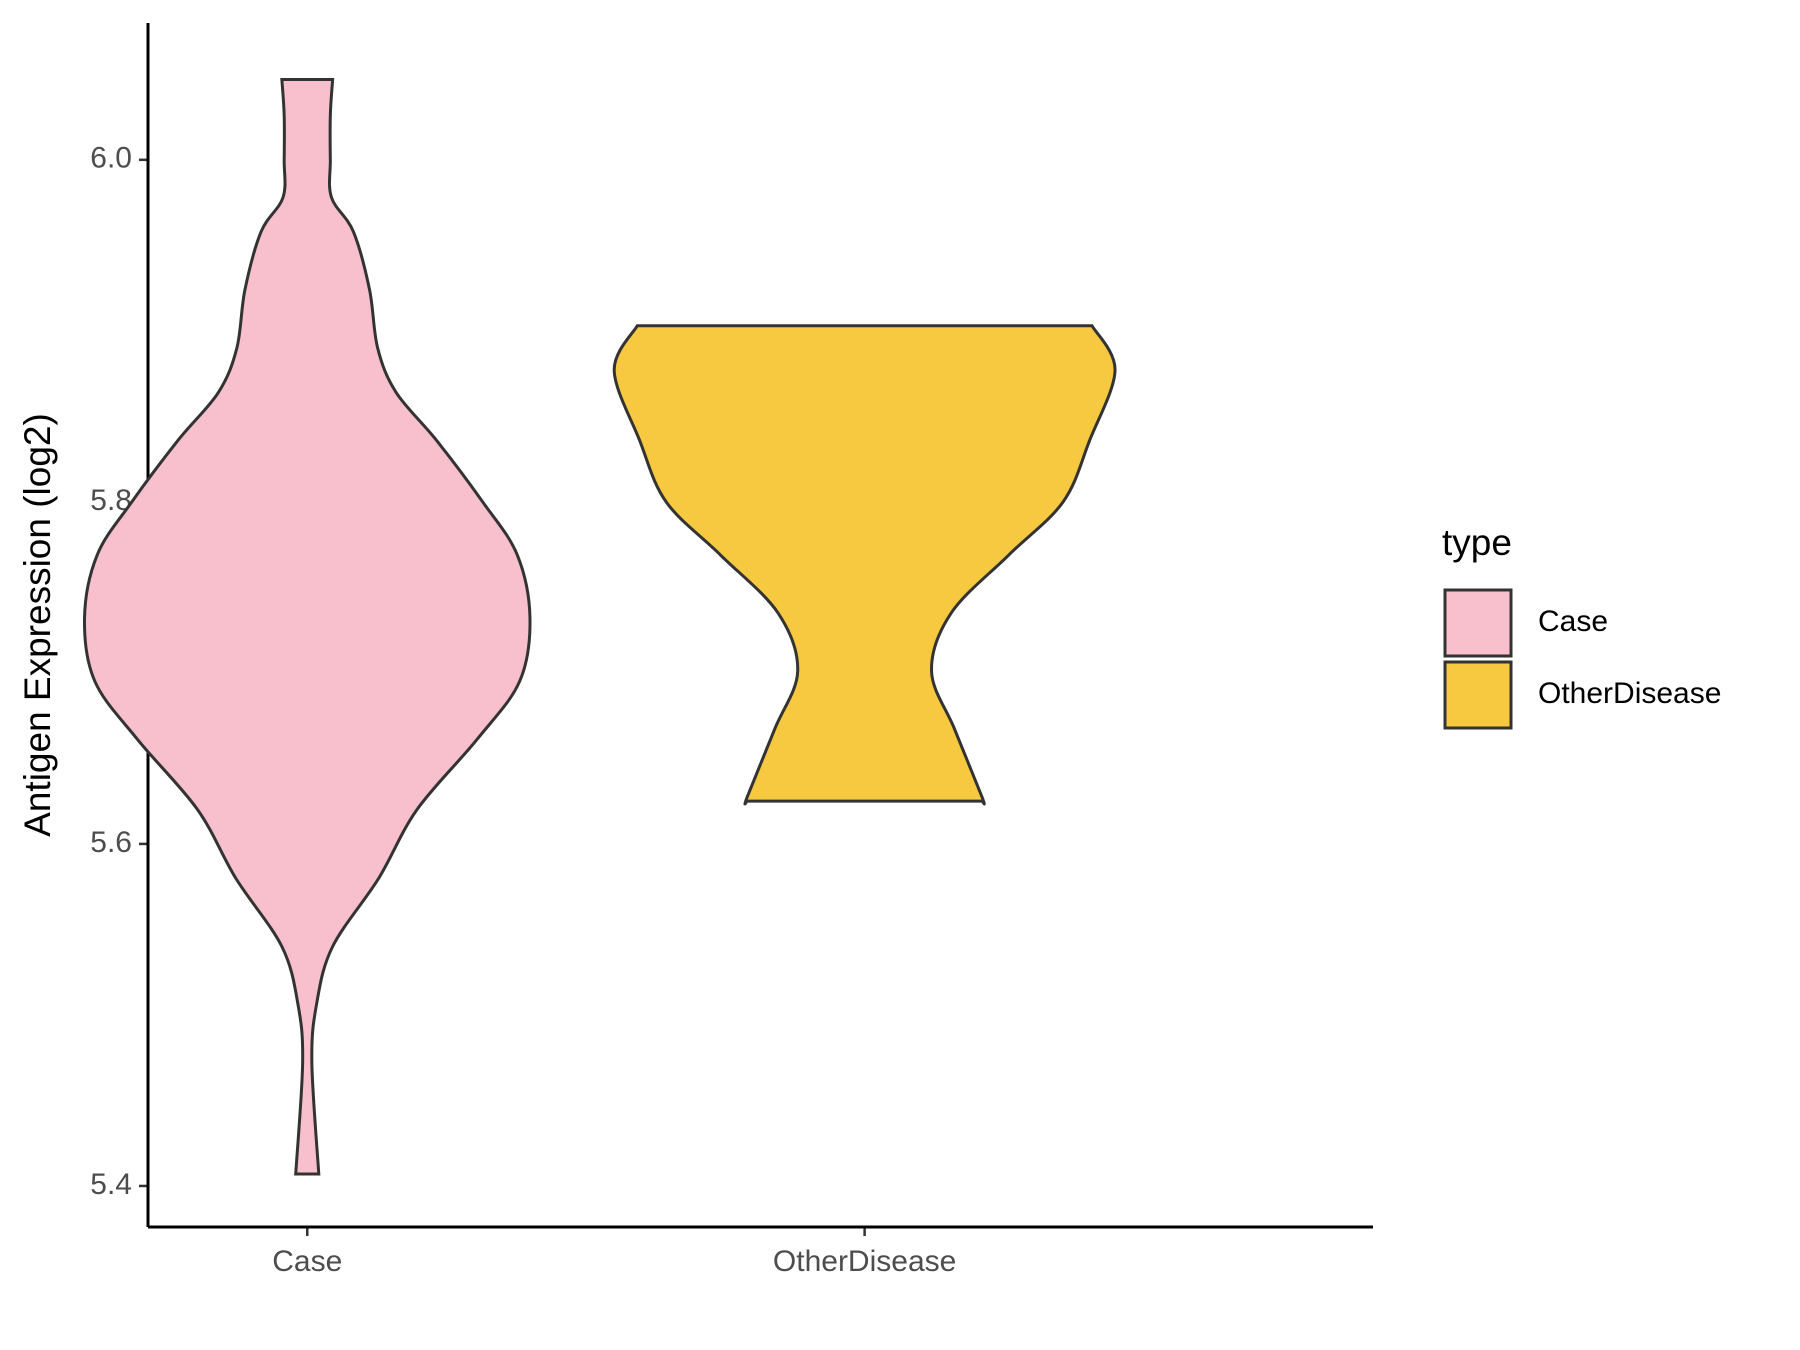 The image size is (1800, 1350). I want to click on y-tick-label: 6.0, so click(111, 158).